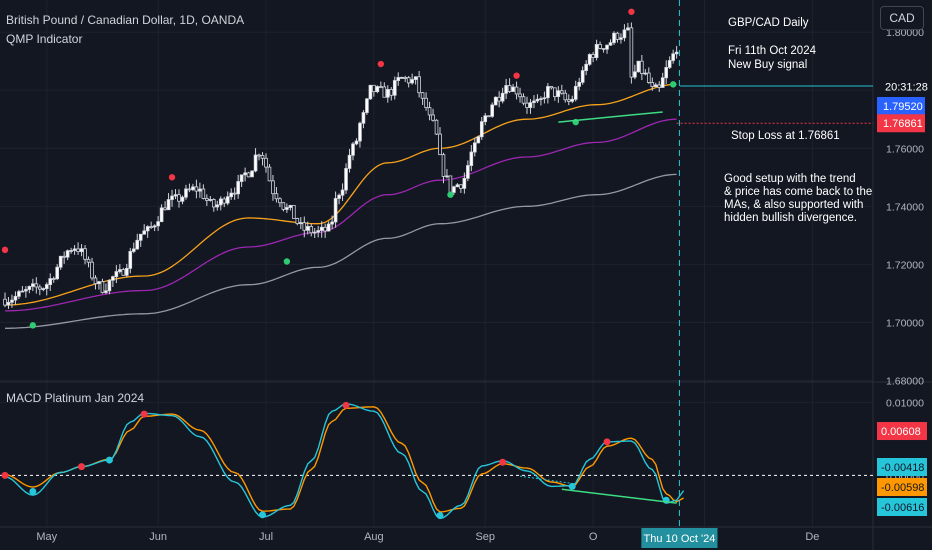 The image size is (932, 550). What do you see at coordinates (905, 33) in the screenshot?
I see `price-tick-label: 1.80000` at bounding box center [905, 33].